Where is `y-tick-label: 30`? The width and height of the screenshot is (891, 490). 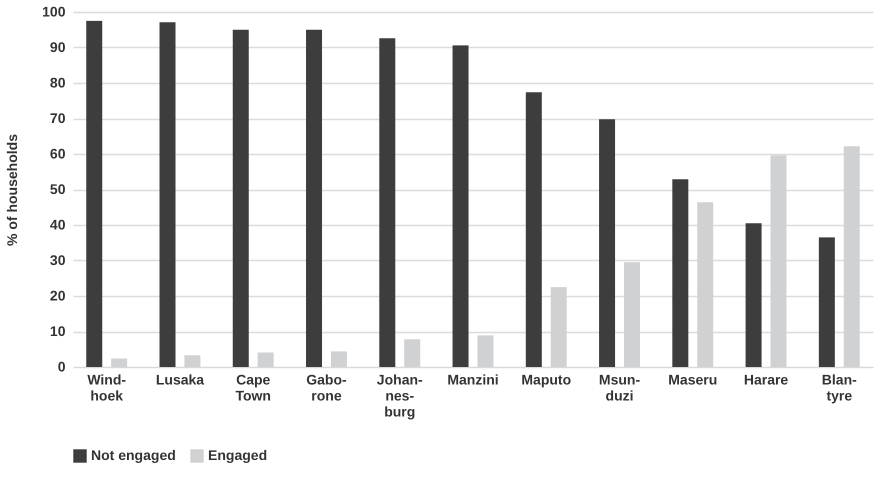 y-tick-label: 30 is located at coordinates (58, 260).